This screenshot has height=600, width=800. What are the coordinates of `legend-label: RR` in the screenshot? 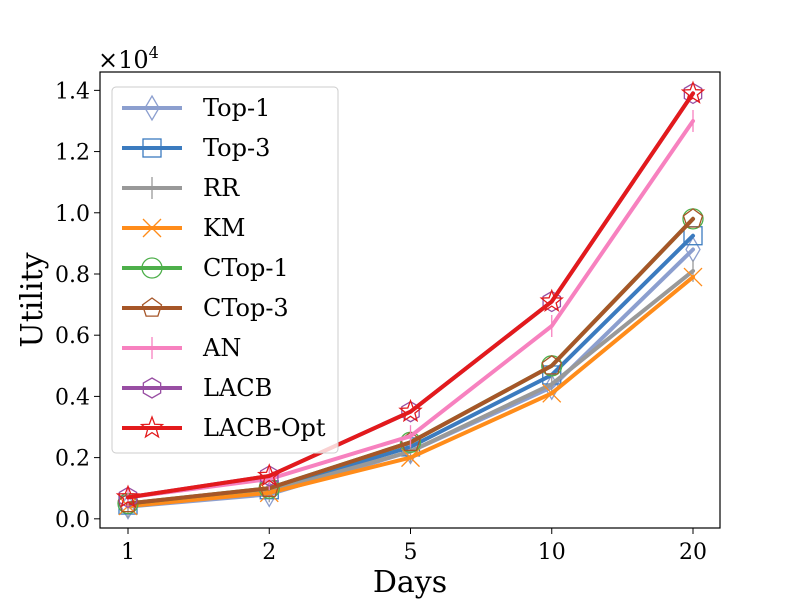 It's located at (221, 188).